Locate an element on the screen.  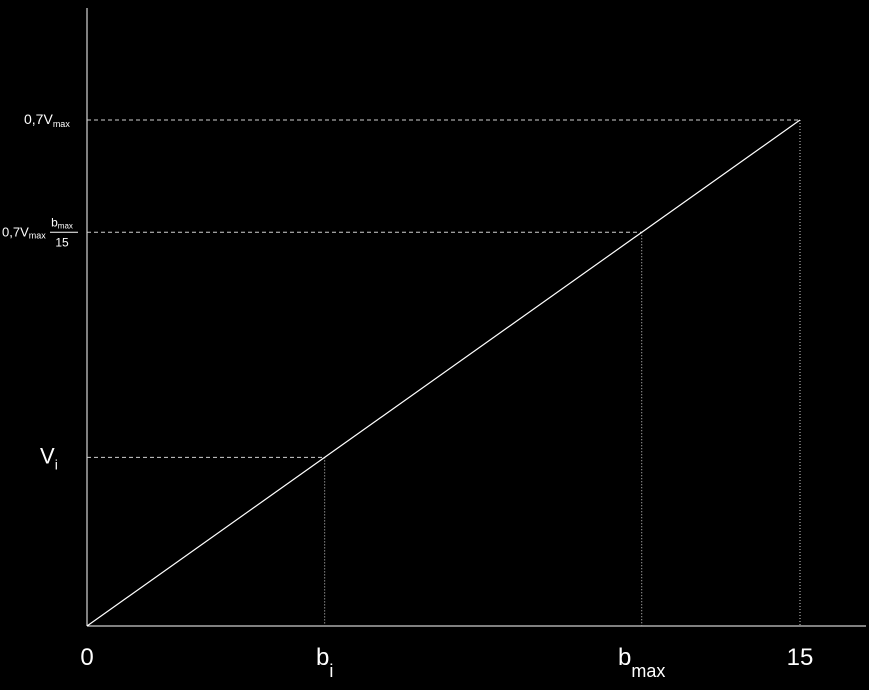
y-tick-label-0: 0,7Vmax is located at coordinates (47, 120).